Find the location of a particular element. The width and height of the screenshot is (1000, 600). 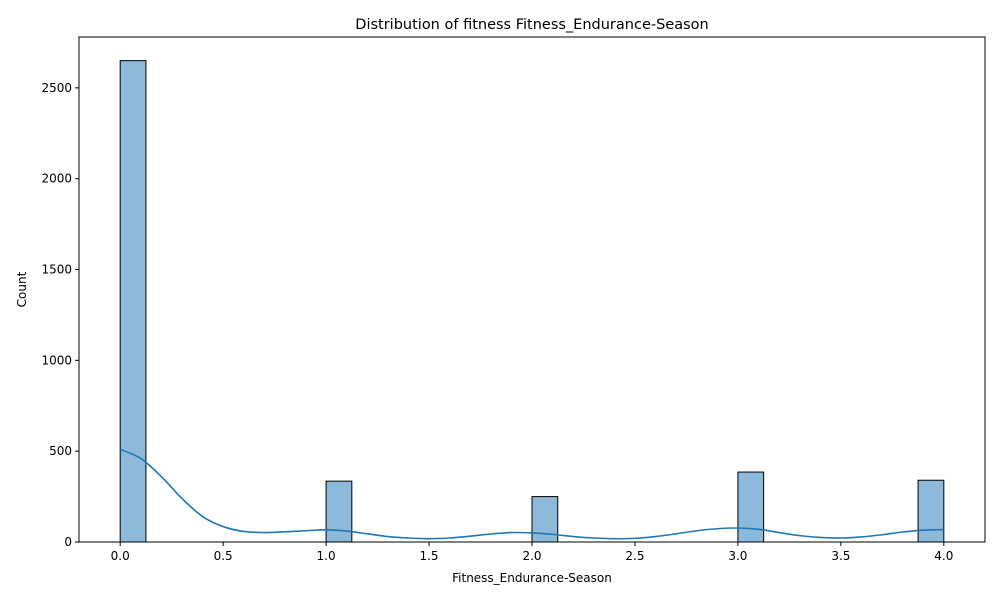

kde-layer is located at coordinates (531, 494).